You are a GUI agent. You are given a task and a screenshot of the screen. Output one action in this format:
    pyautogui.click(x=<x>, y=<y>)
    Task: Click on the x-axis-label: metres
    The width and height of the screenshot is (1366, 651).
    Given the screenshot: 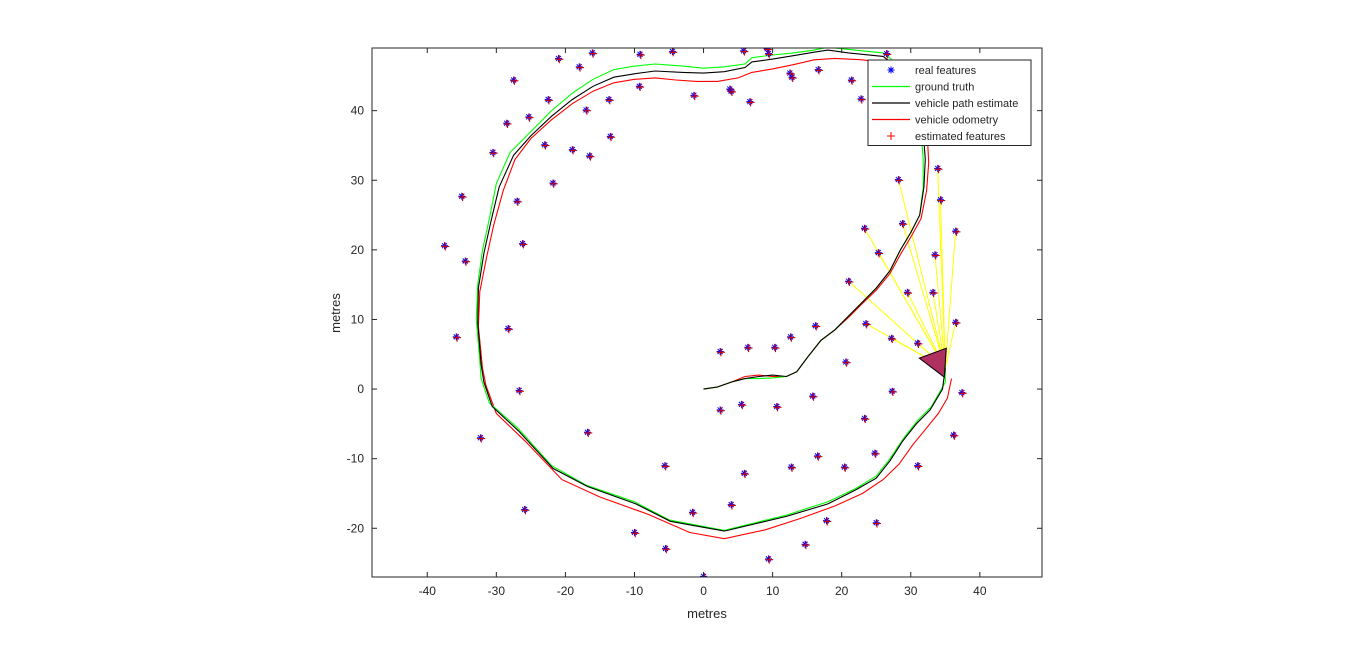 What is the action you would take?
    pyautogui.click(x=707, y=613)
    